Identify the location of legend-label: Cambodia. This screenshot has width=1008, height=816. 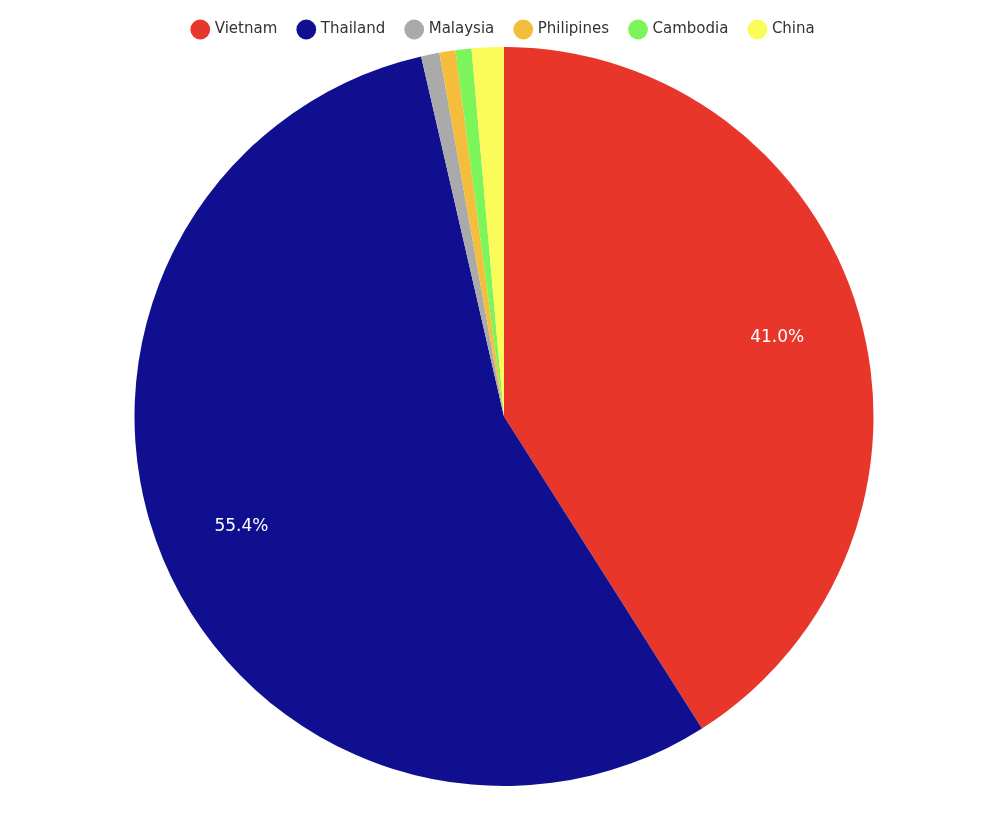
(690, 28).